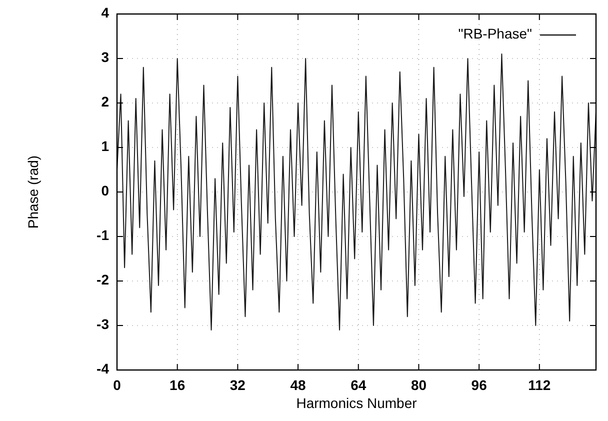 This screenshot has width=608, height=421. Describe the element at coordinates (103, 280) in the screenshot. I see `y-tick-label: -2` at that location.